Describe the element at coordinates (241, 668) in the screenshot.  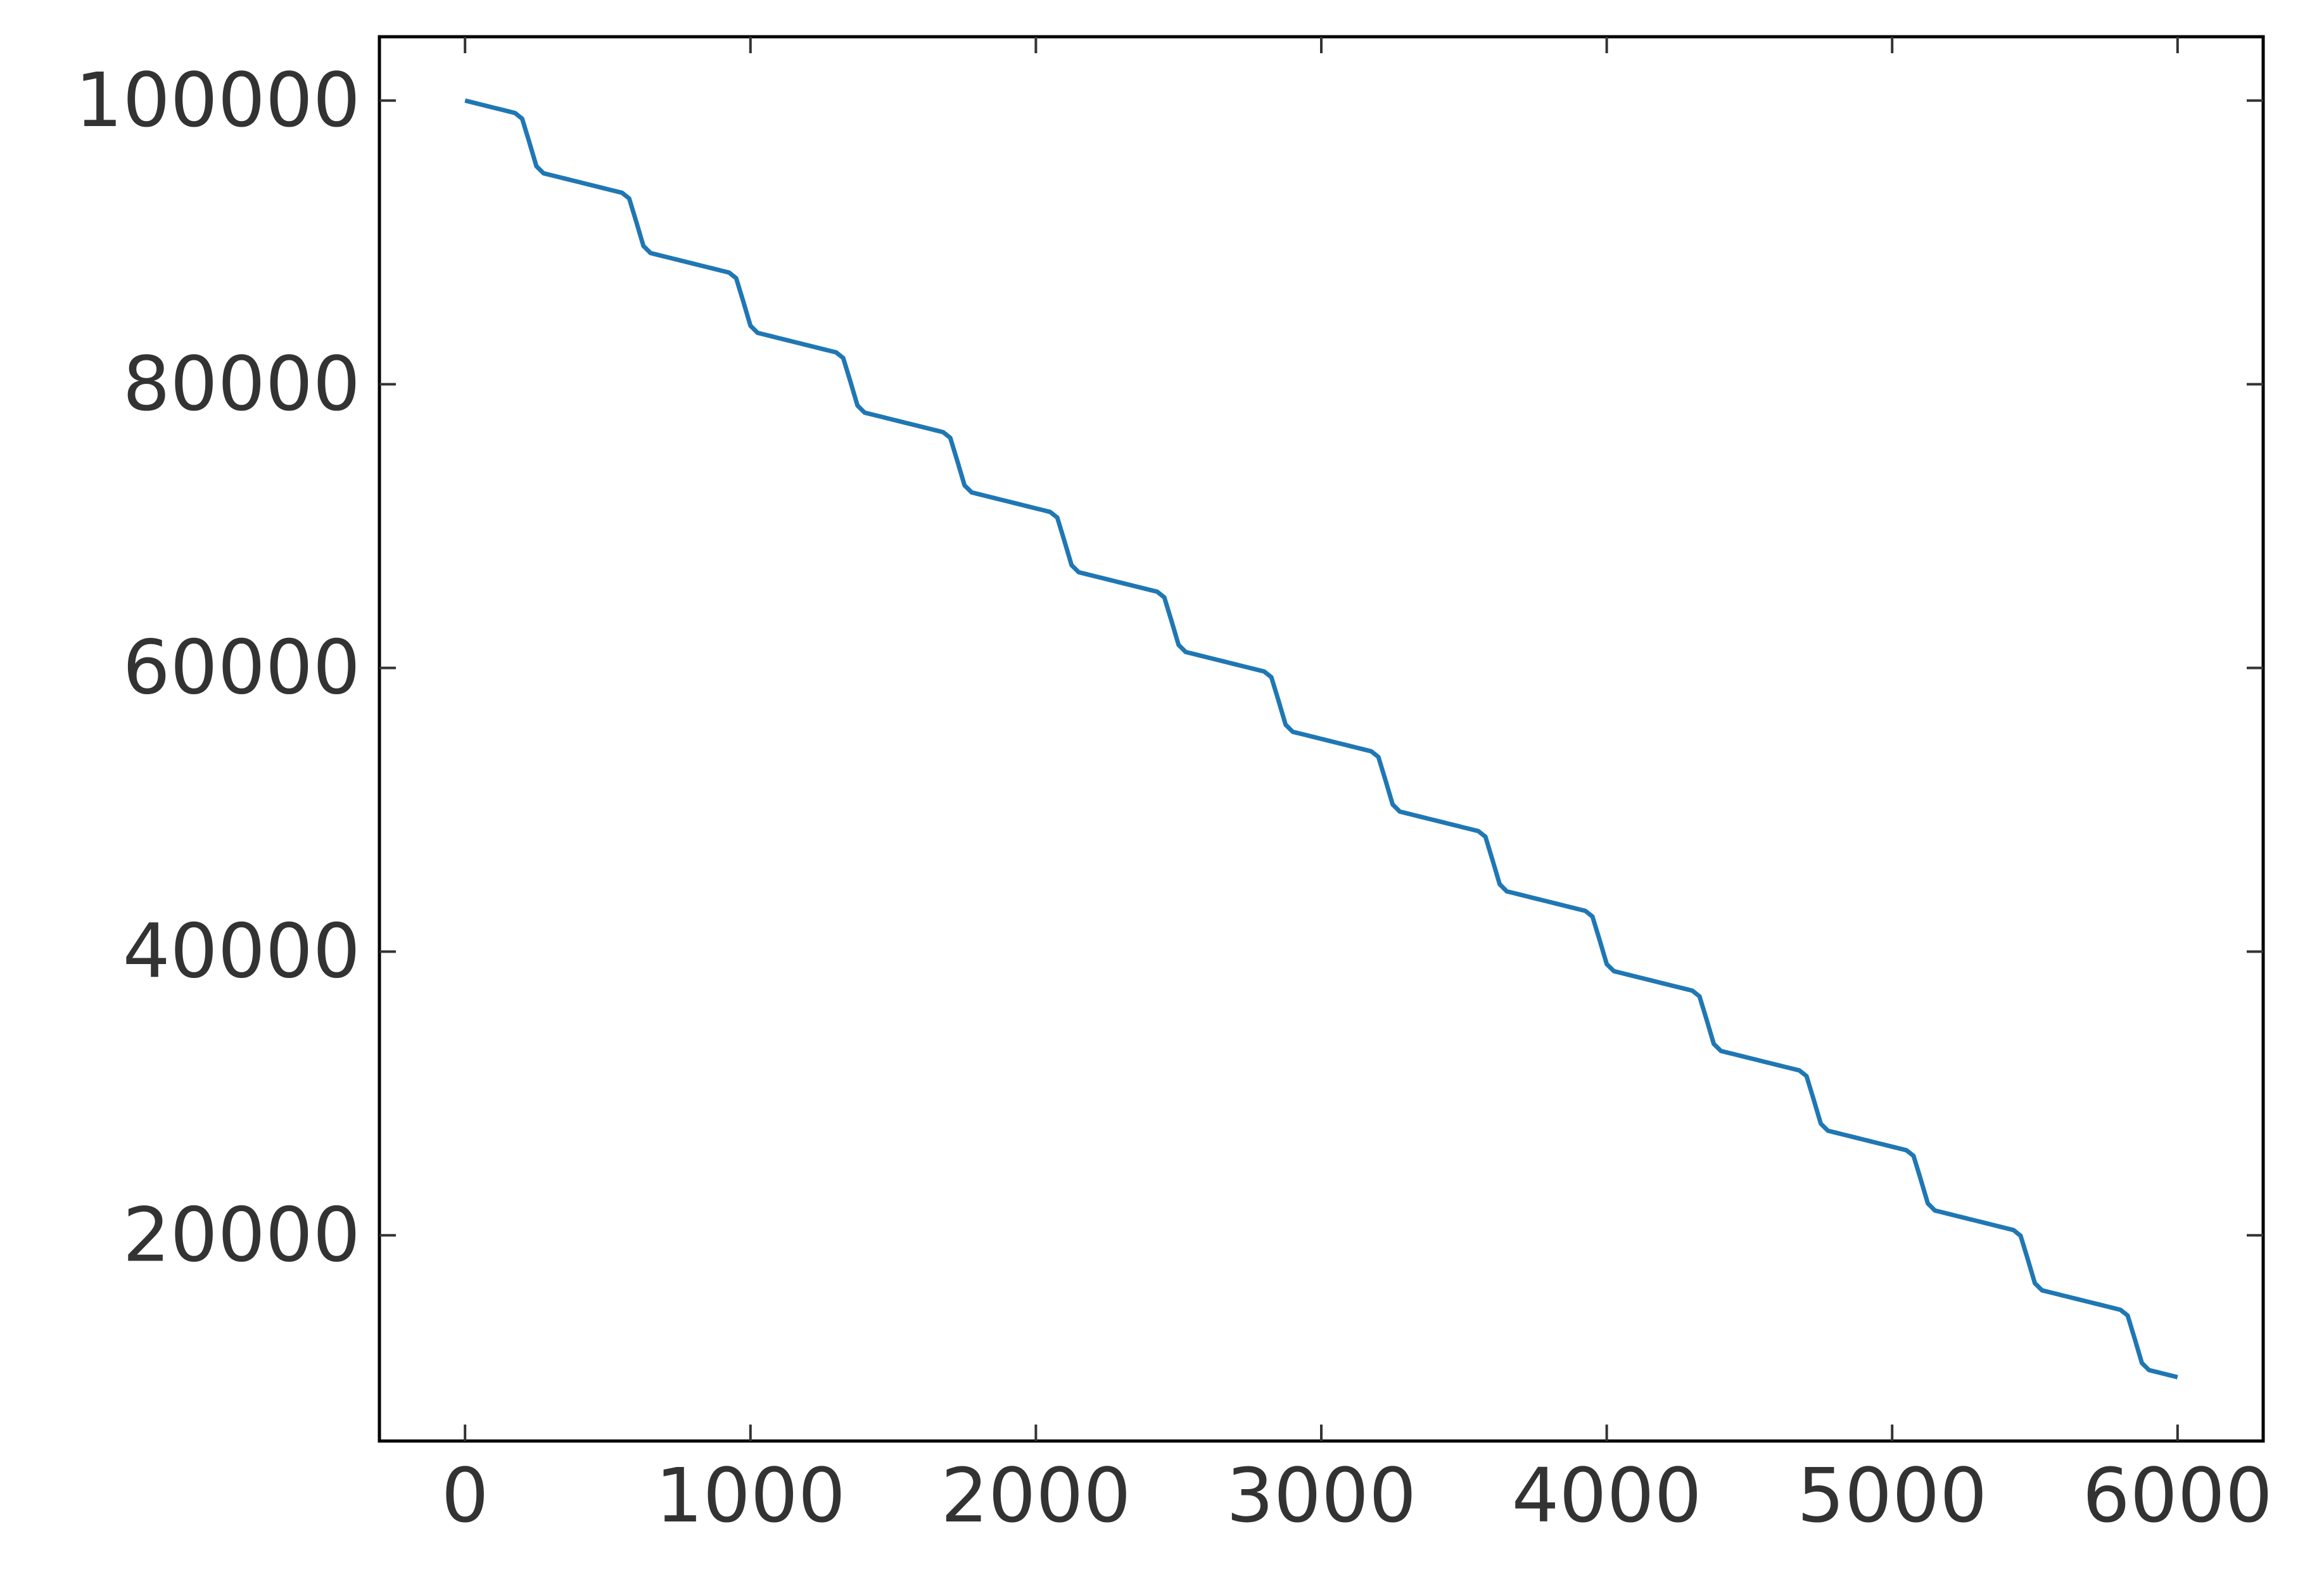
I see `y-tick-label: 60000` at that location.